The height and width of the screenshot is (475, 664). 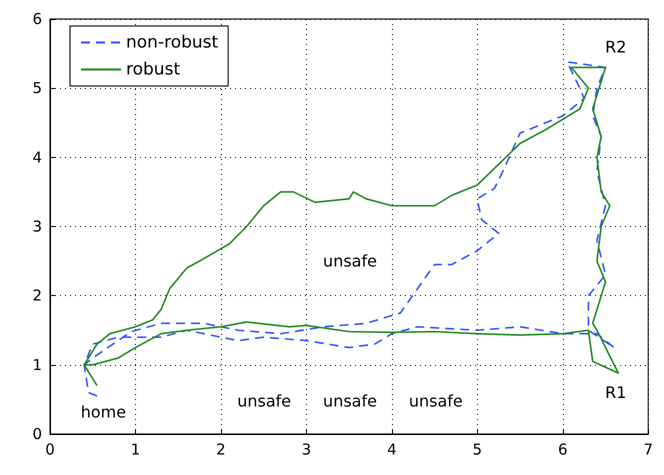 What do you see at coordinates (615, 46) in the screenshot?
I see `annotation: R2` at bounding box center [615, 46].